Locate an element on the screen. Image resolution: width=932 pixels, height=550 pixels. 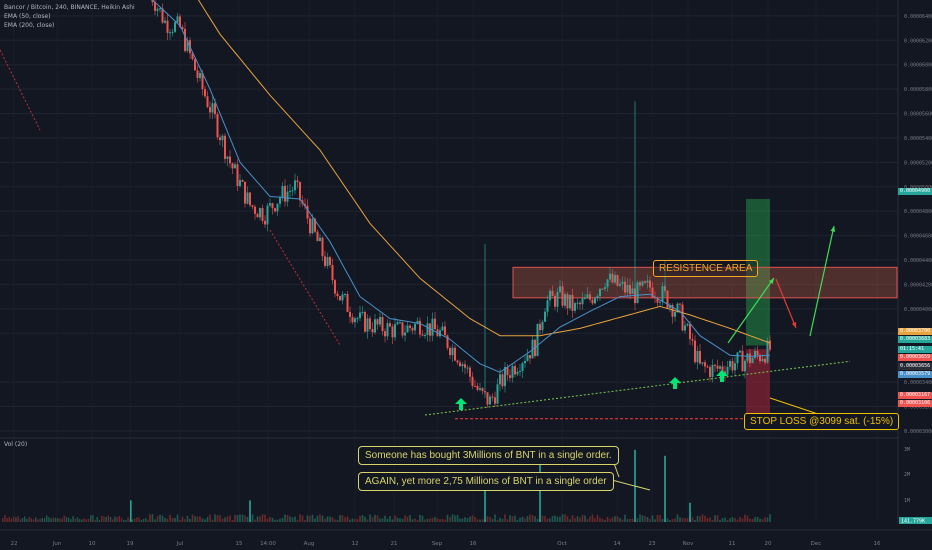
y-tick-label: 0.00004200 is located at coordinates (918, 285).